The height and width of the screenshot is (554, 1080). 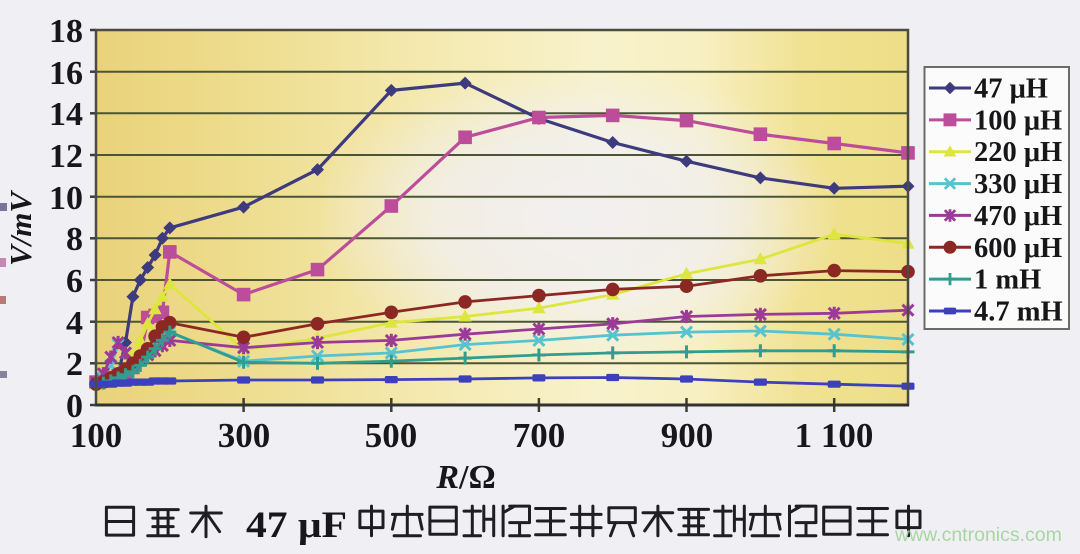 What do you see at coordinates (74, 239) in the screenshot?
I see `svg-text: 8` at bounding box center [74, 239].